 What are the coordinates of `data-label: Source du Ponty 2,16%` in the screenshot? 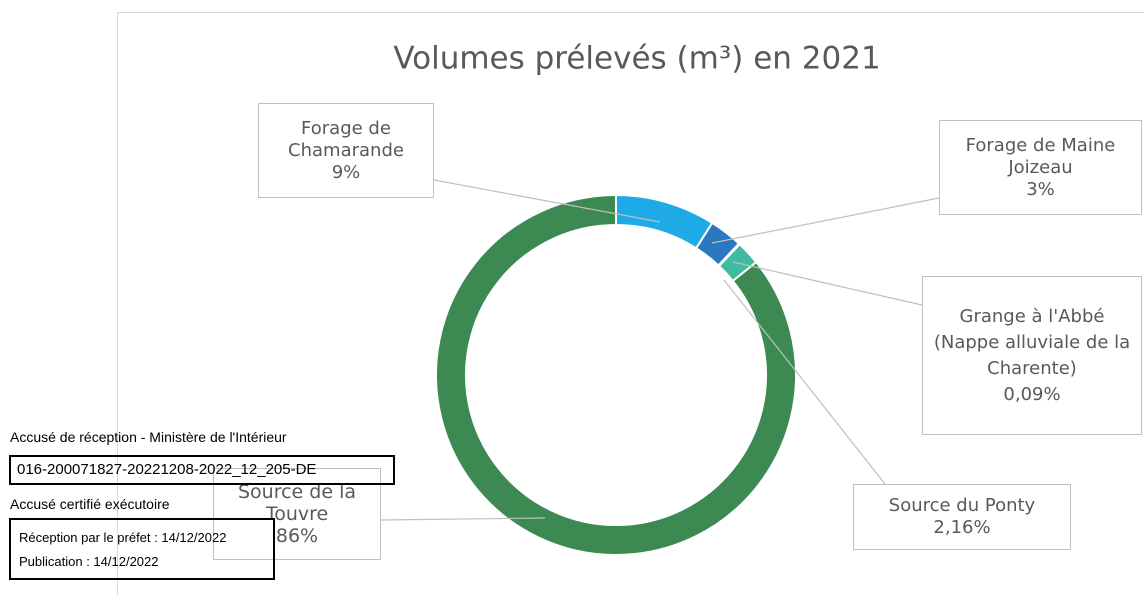 It's located at (962, 517).